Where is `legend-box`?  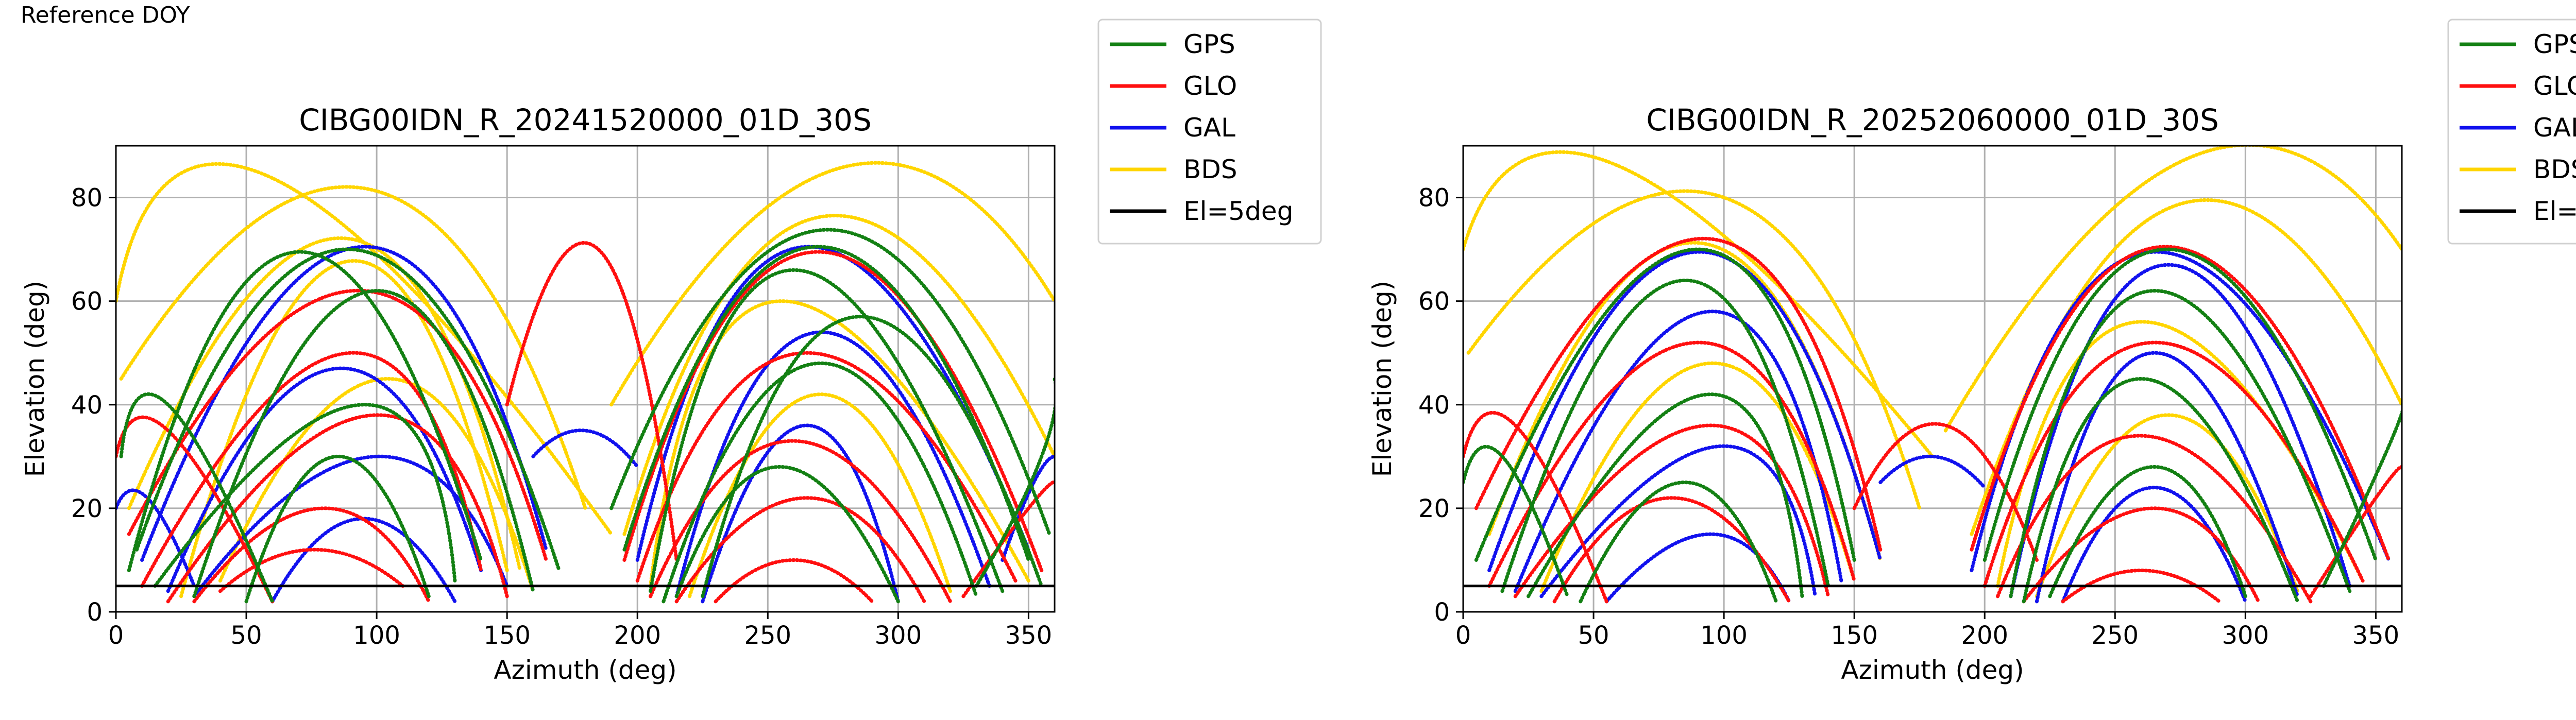
legend-box is located at coordinates (2511, 132).